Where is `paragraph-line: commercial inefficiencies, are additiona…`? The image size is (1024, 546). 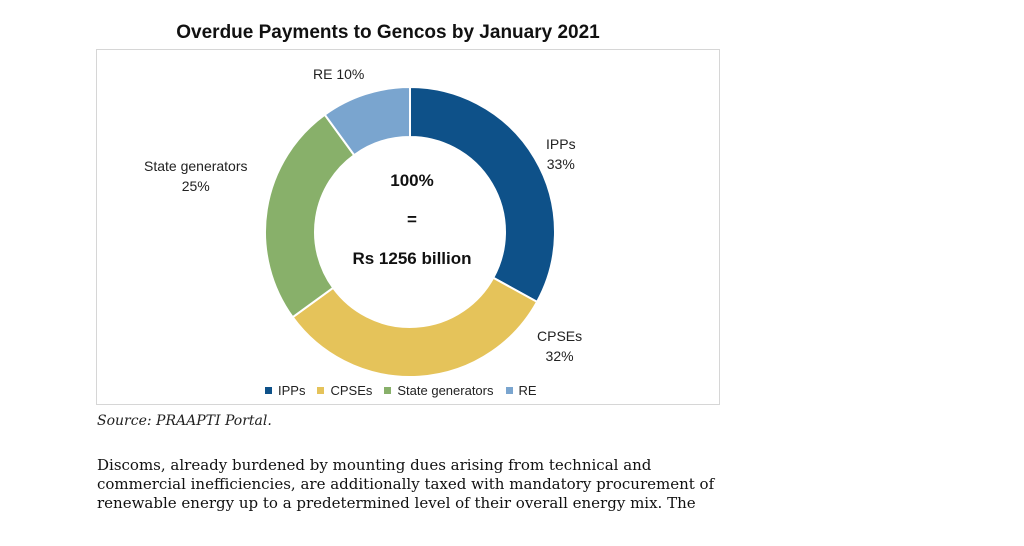
paragraph-line: commercial inefficiencies, are additiona… is located at coordinates (406, 484).